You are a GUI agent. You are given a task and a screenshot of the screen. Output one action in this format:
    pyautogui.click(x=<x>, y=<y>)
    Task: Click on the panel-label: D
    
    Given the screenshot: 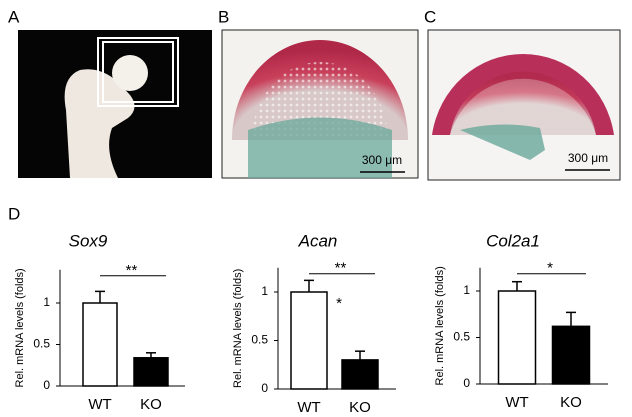 What is the action you would take?
    pyautogui.click(x=14, y=213)
    